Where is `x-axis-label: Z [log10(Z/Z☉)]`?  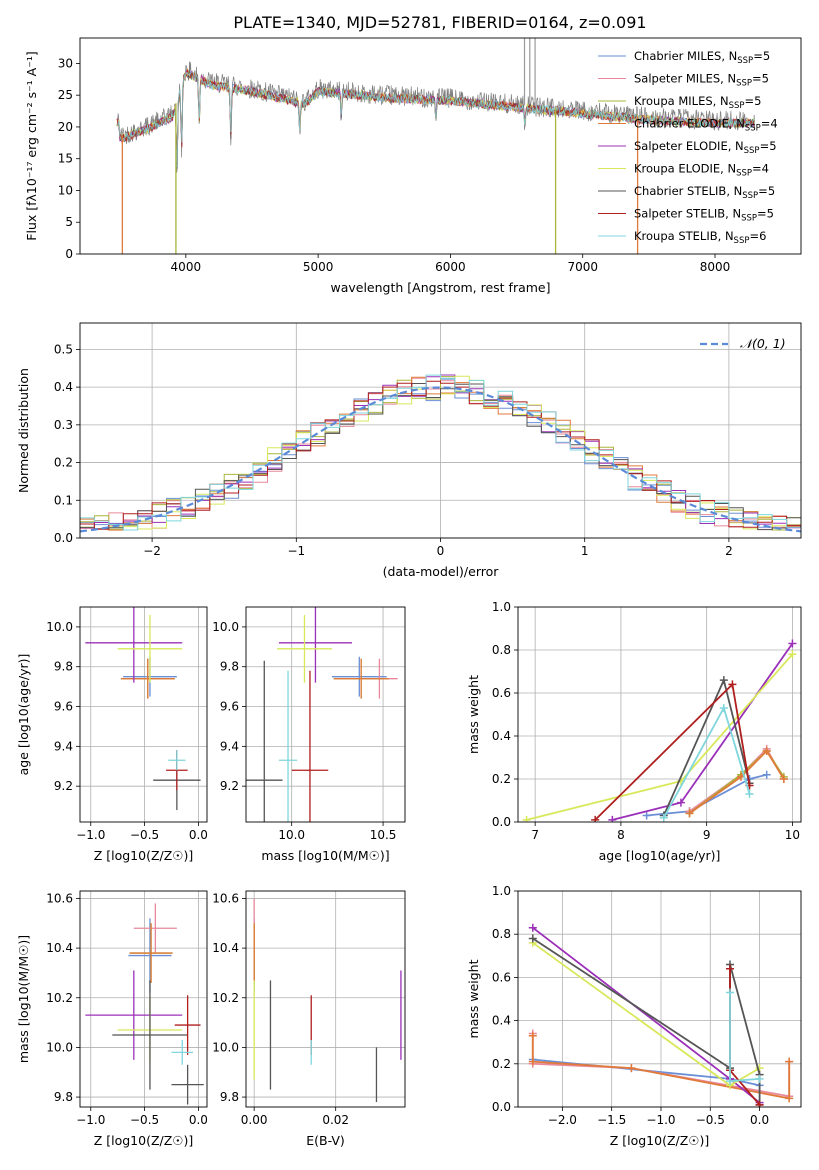
x-axis-label: Z [log10(Z/Z☉)] is located at coordinates (660, 1140).